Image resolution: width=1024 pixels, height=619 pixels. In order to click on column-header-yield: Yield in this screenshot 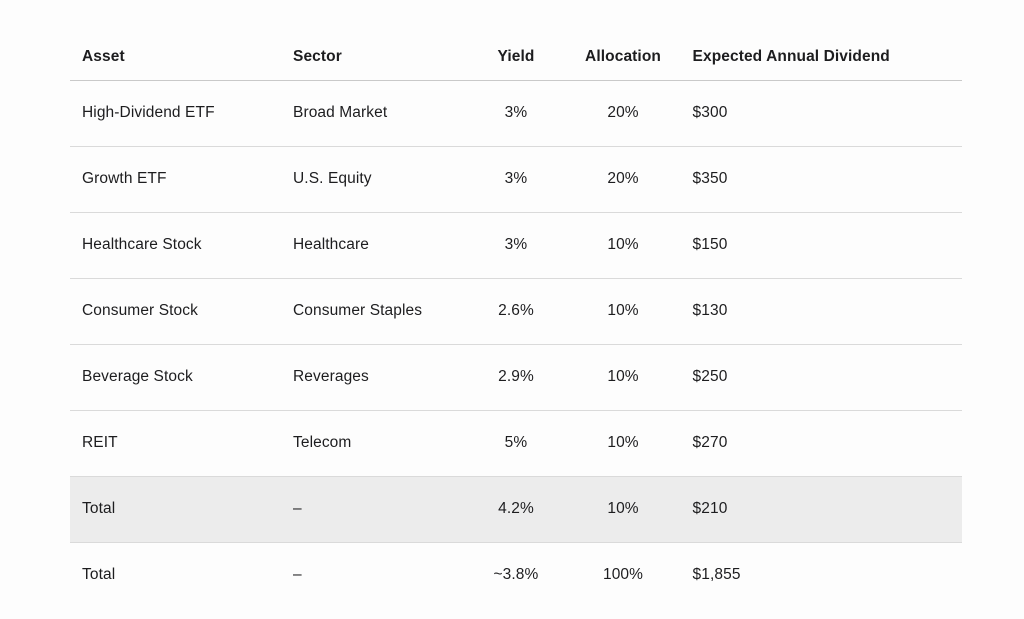, I will do `click(516, 57)`.